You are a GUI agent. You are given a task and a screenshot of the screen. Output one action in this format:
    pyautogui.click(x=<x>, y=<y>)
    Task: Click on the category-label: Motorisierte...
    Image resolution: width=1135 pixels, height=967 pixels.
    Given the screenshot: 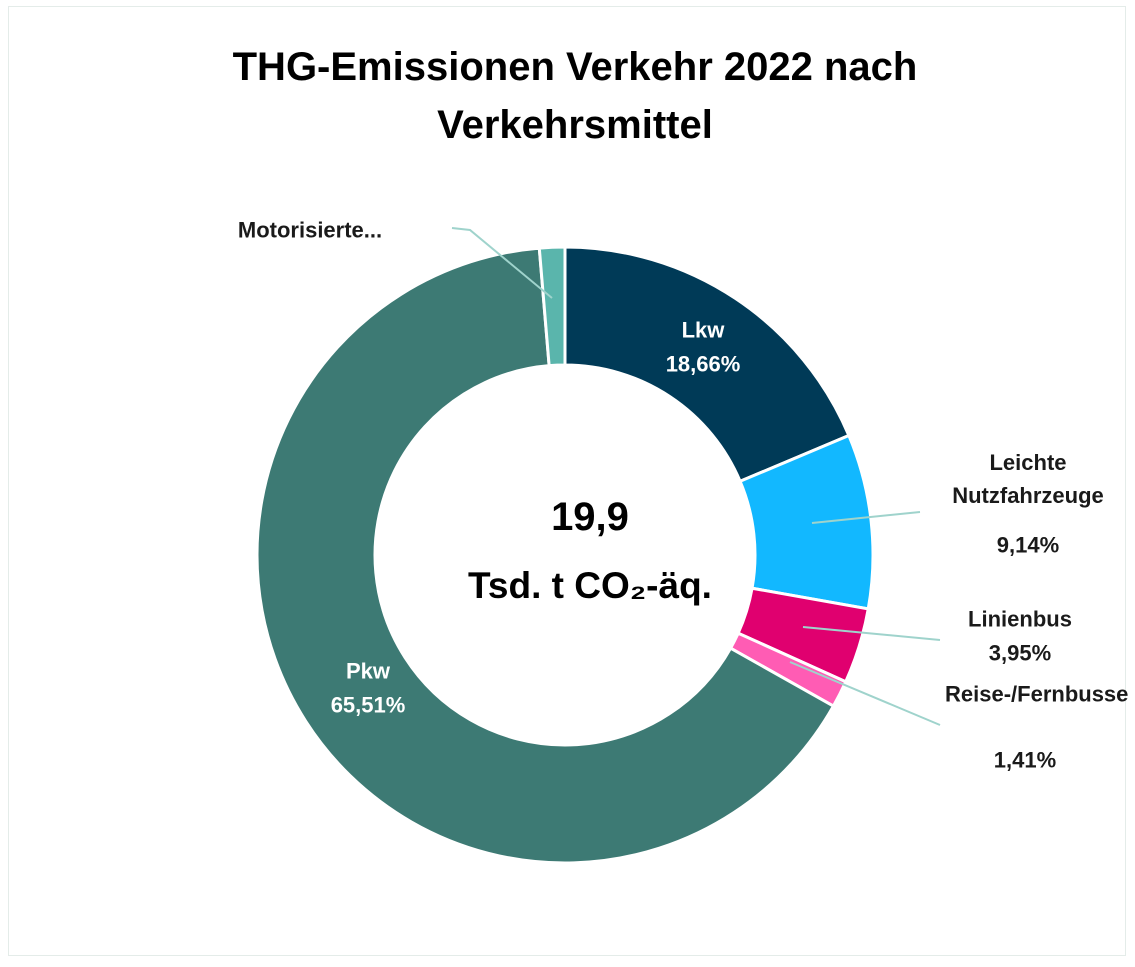 What is the action you would take?
    pyautogui.click(x=310, y=230)
    